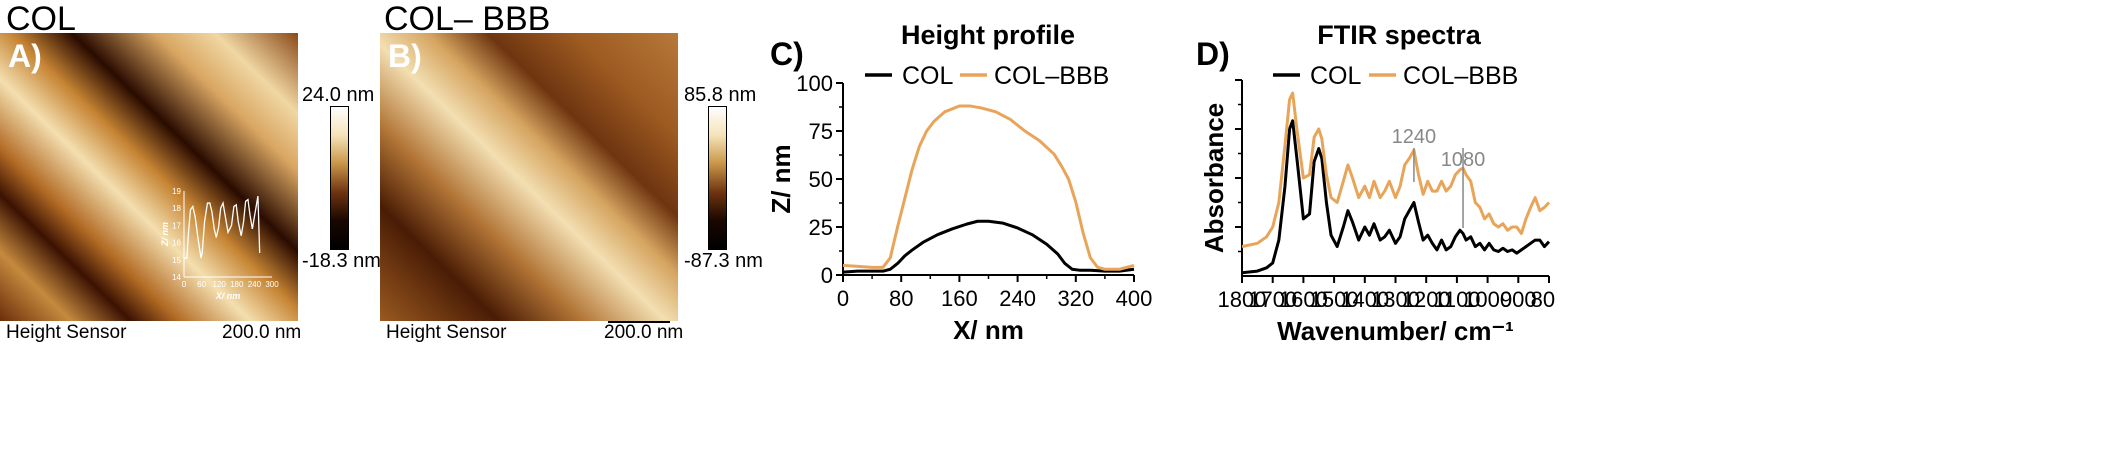 The width and height of the screenshot is (2128, 470). Describe the element at coordinates (781, 178) in the screenshot. I see `chart-c-y-axis-label: Z/ nm` at that location.